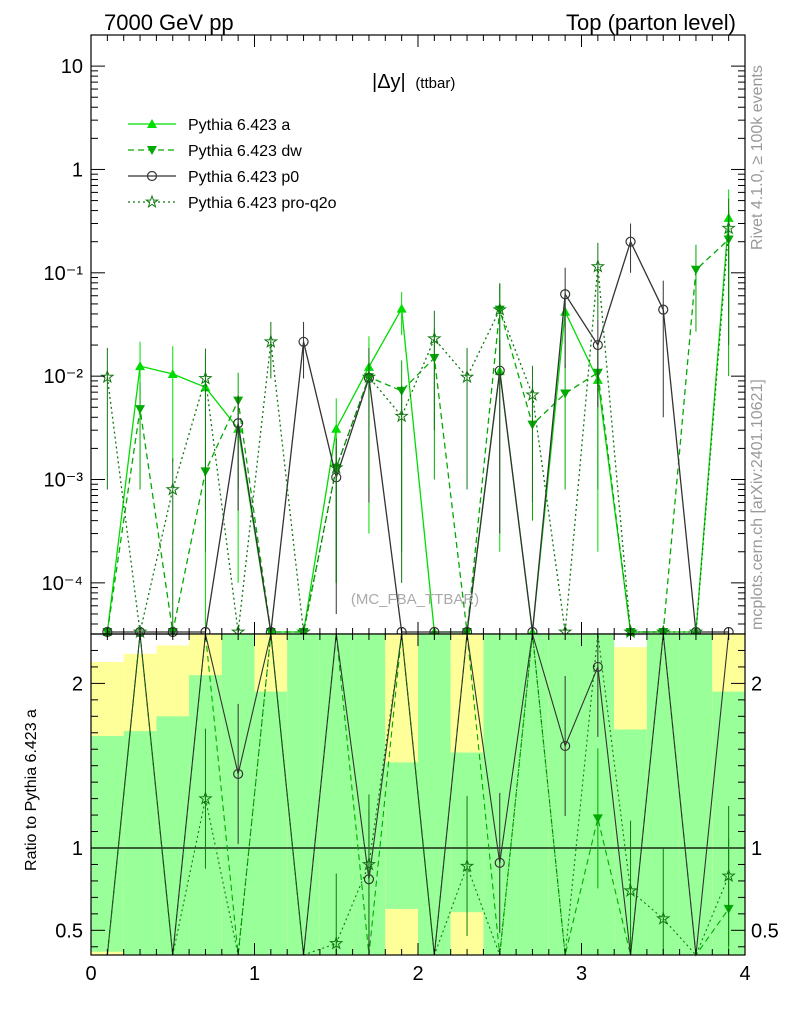 Image resolution: width=786 pixels, height=1024 pixels. I want to click on legend-label-1: Pythia 6.423 dw, so click(245, 151).